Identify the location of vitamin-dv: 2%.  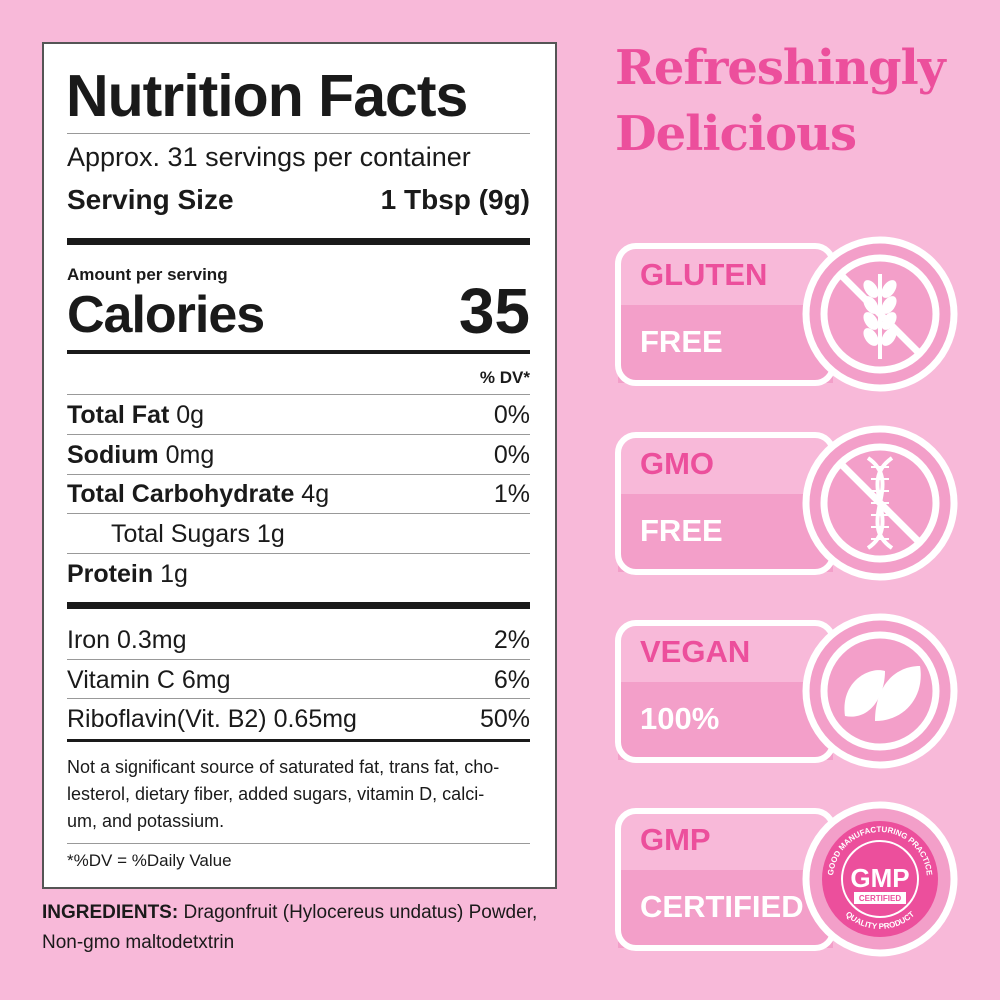
(511, 640).